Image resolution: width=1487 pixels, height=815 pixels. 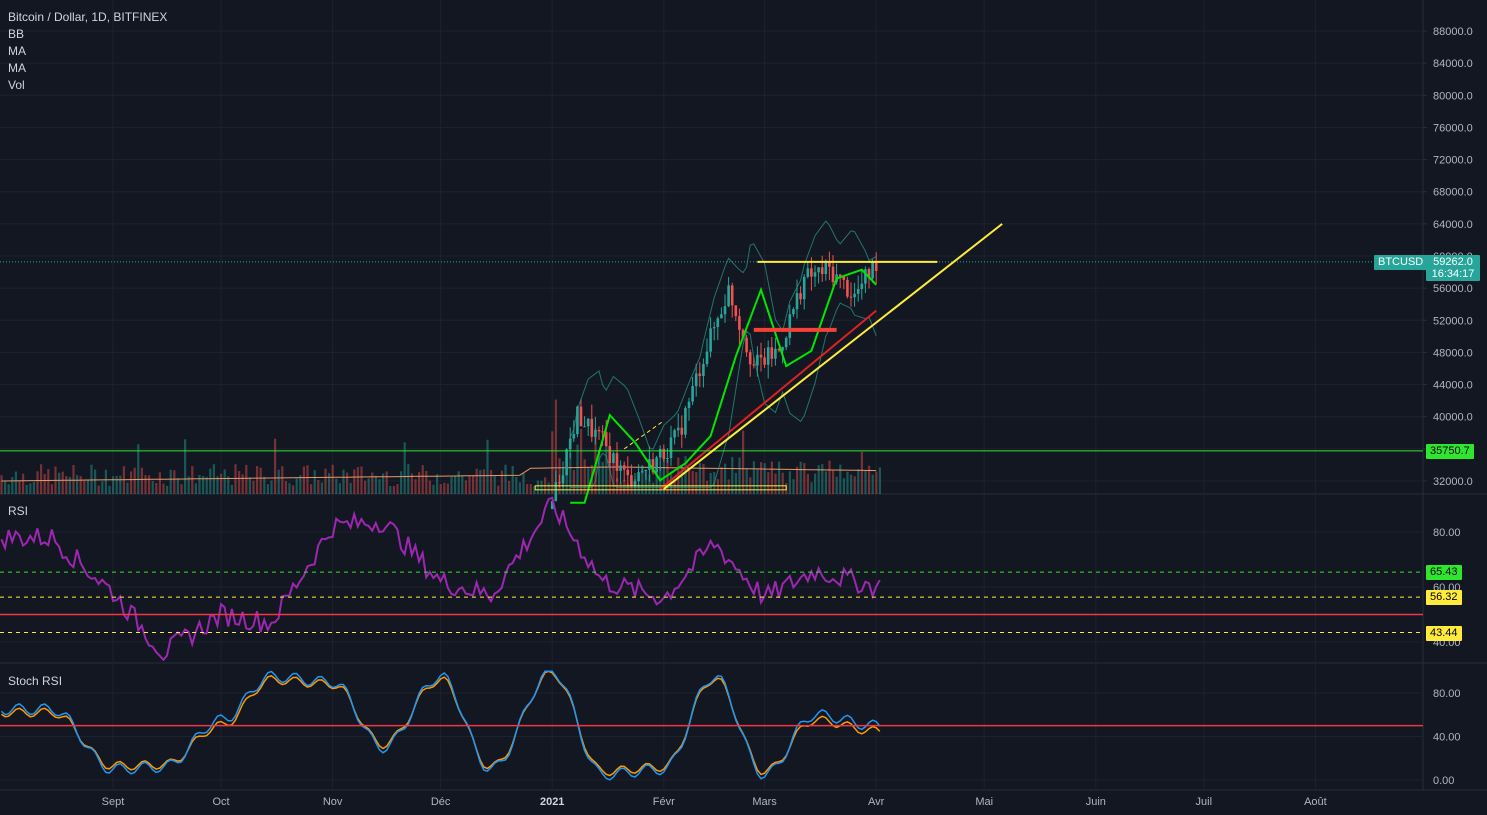 What do you see at coordinates (16, 85) in the screenshot?
I see `indicator-vol: Vol` at bounding box center [16, 85].